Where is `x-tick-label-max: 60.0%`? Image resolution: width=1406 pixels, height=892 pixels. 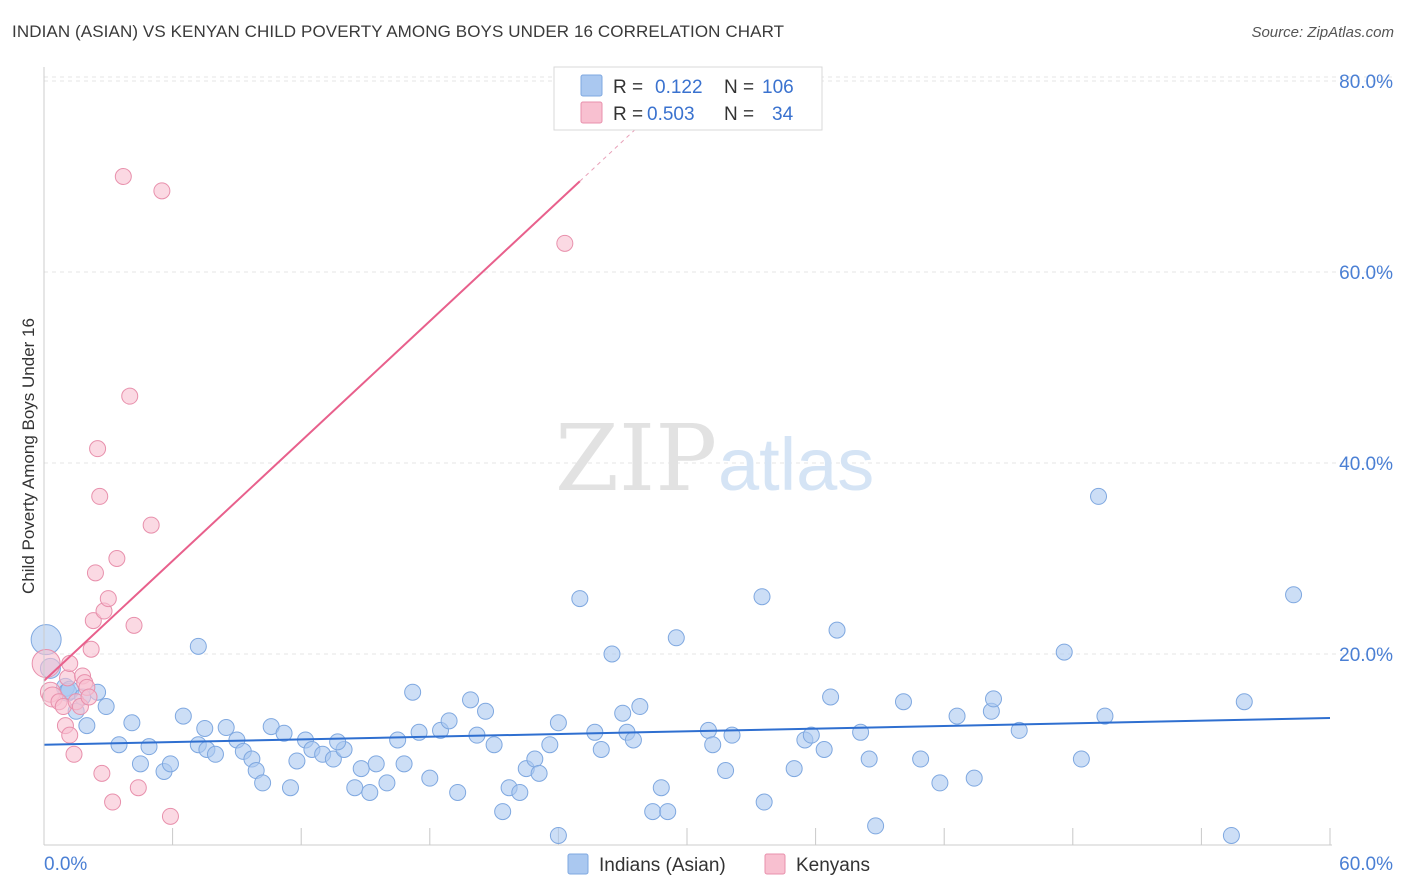
x-tick-label-max: 60.0% is located at coordinates (1366, 864).